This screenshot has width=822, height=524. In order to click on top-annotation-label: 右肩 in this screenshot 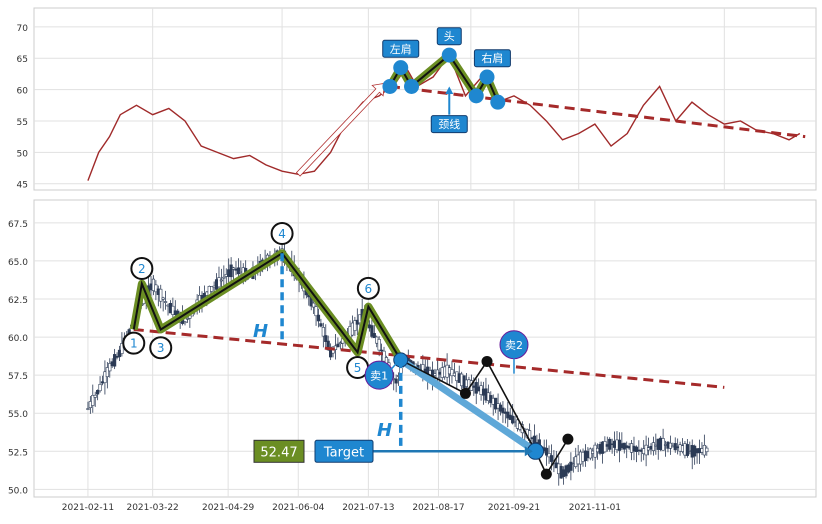, I will do `click(492, 58)`.